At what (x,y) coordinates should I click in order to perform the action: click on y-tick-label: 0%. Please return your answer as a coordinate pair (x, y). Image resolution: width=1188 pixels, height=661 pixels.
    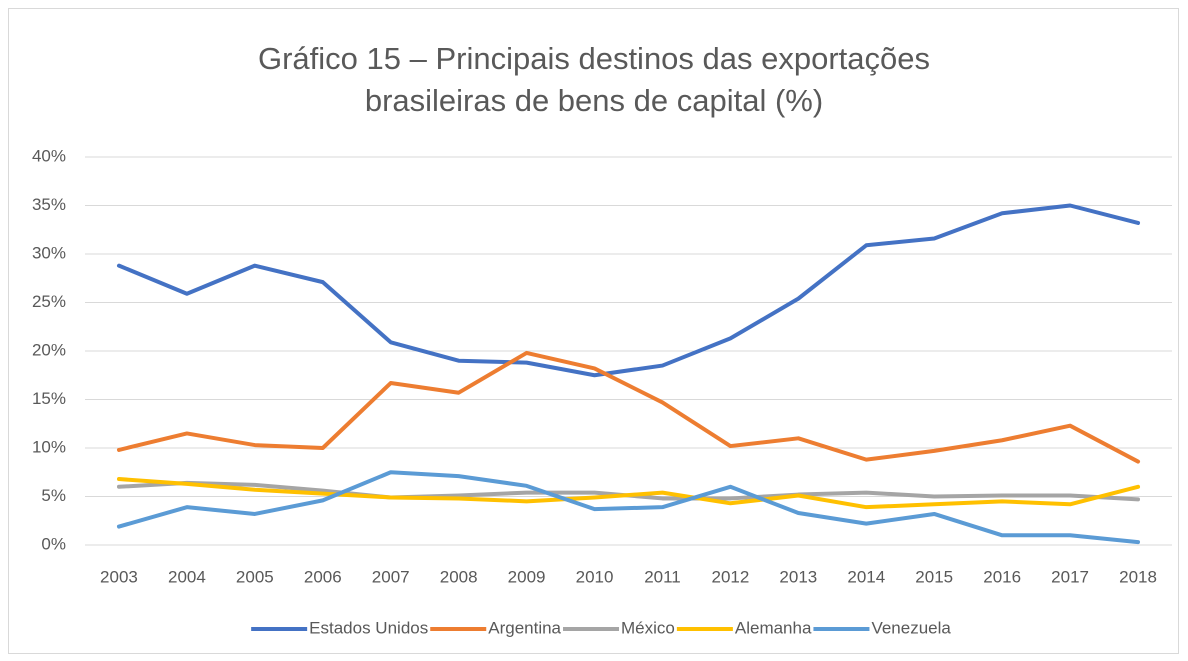
    Looking at the image, I should click on (53, 543).